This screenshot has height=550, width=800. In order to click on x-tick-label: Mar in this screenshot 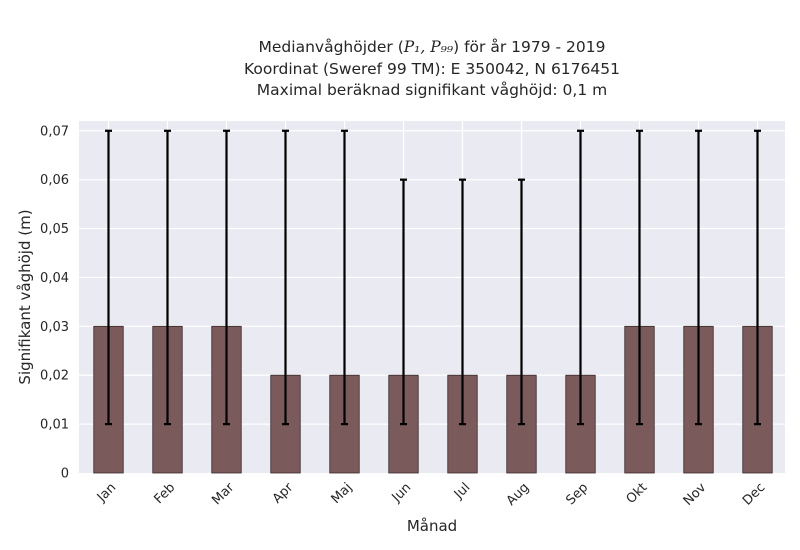, I will do `click(223, 494)`.